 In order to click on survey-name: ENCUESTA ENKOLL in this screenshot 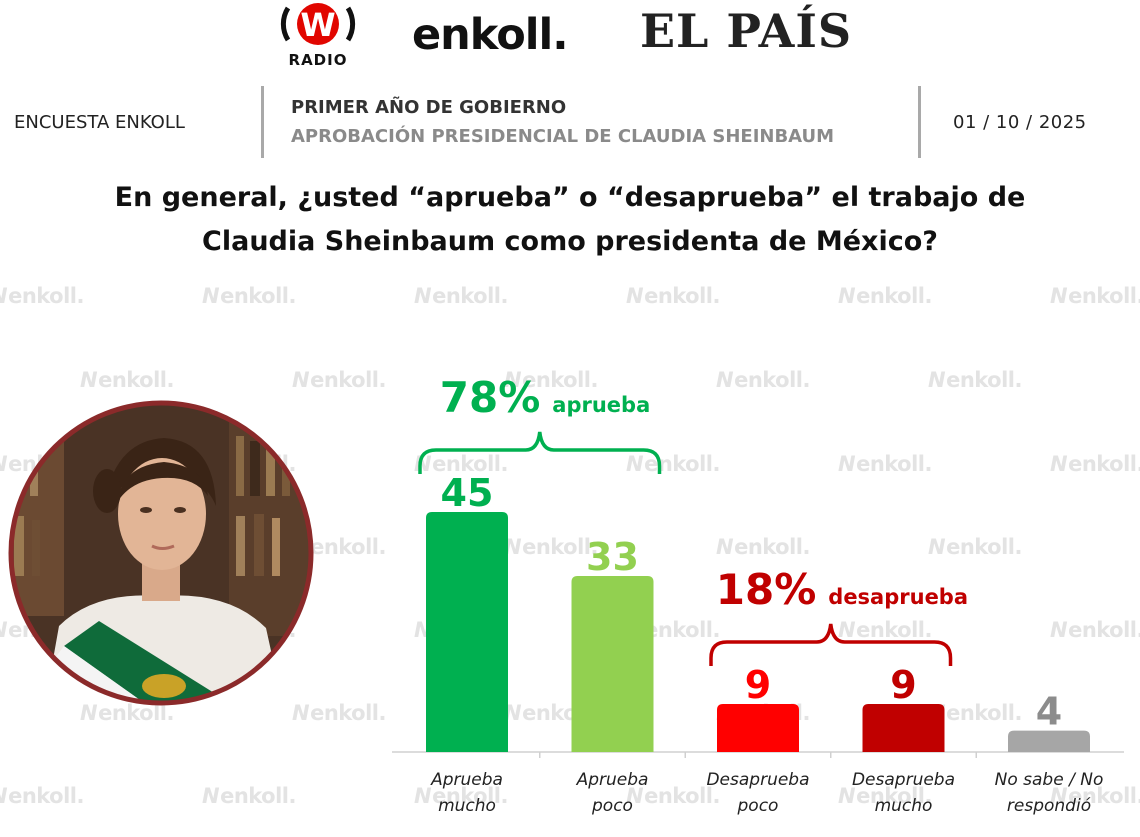, I will do `click(99, 122)`.